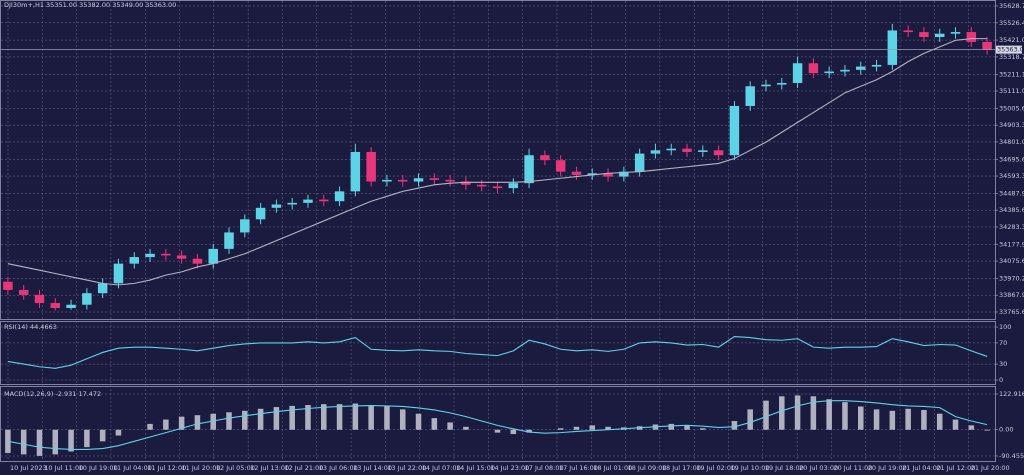 Image resolution: width=1024 pixels, height=475 pixels. I want to click on x-tick-label: 18 Jul 01:00, so click(612, 468).